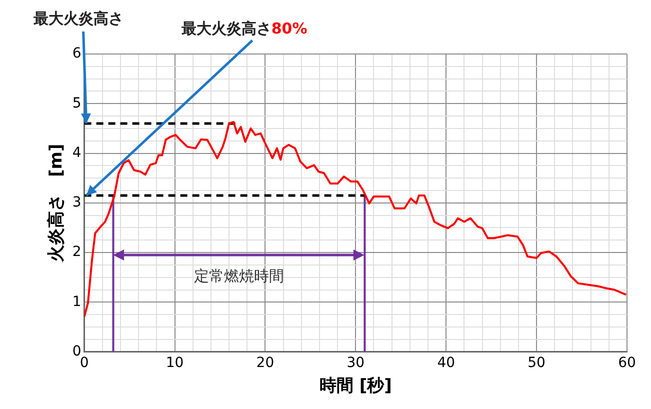 The image size is (651, 409). What do you see at coordinates (446, 362) in the screenshot?
I see `x-tick-label: 40` at bounding box center [446, 362].